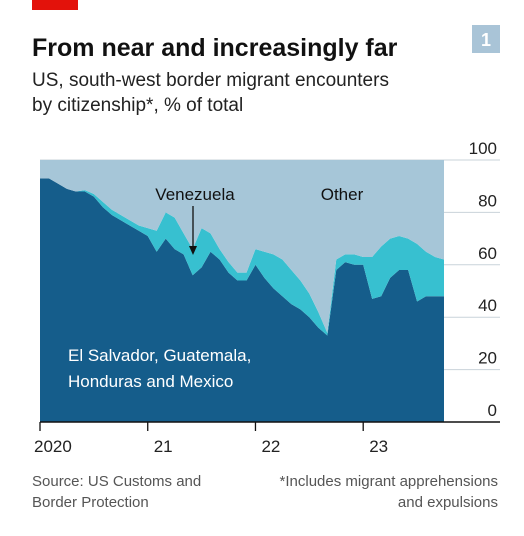 This screenshot has width=524, height=536. What do you see at coordinates (215, 48) in the screenshot?
I see `chart-title: From near and increasingly far` at bounding box center [215, 48].